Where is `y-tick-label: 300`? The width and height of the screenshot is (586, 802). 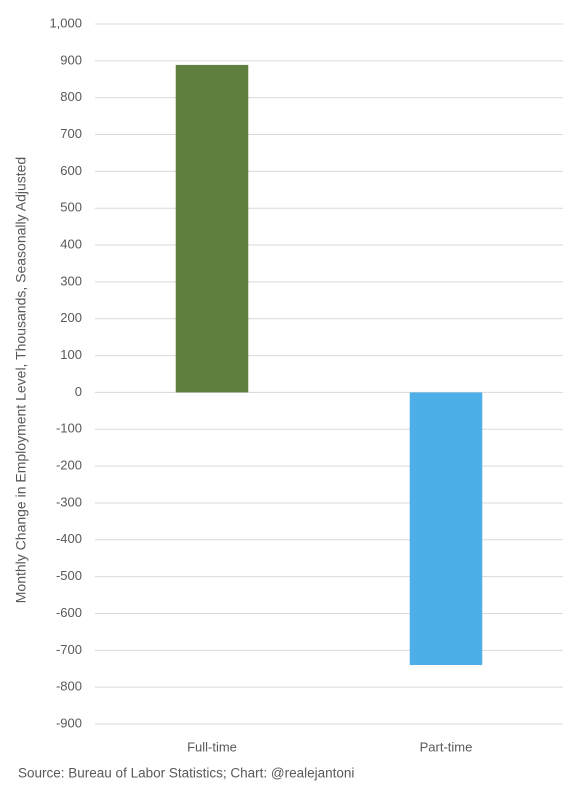
y-tick-label: 300 is located at coordinates (71, 280).